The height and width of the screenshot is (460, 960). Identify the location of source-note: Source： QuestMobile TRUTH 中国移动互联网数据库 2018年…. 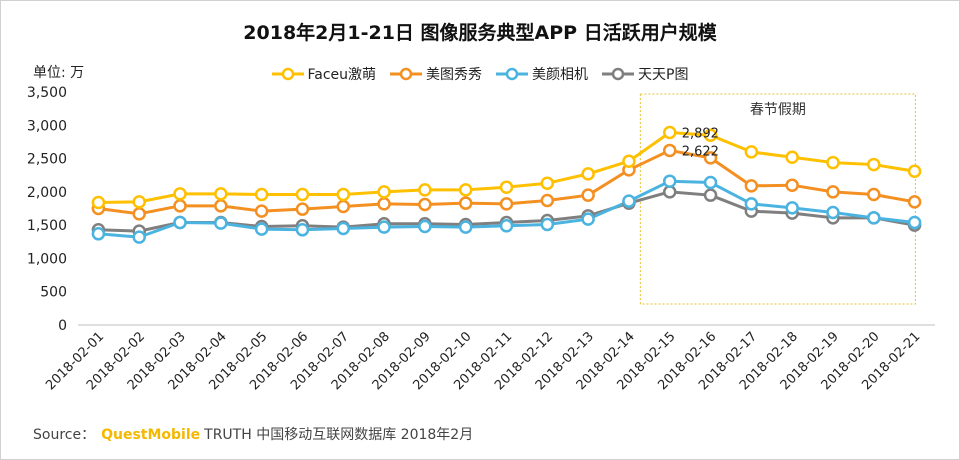
(253, 434).